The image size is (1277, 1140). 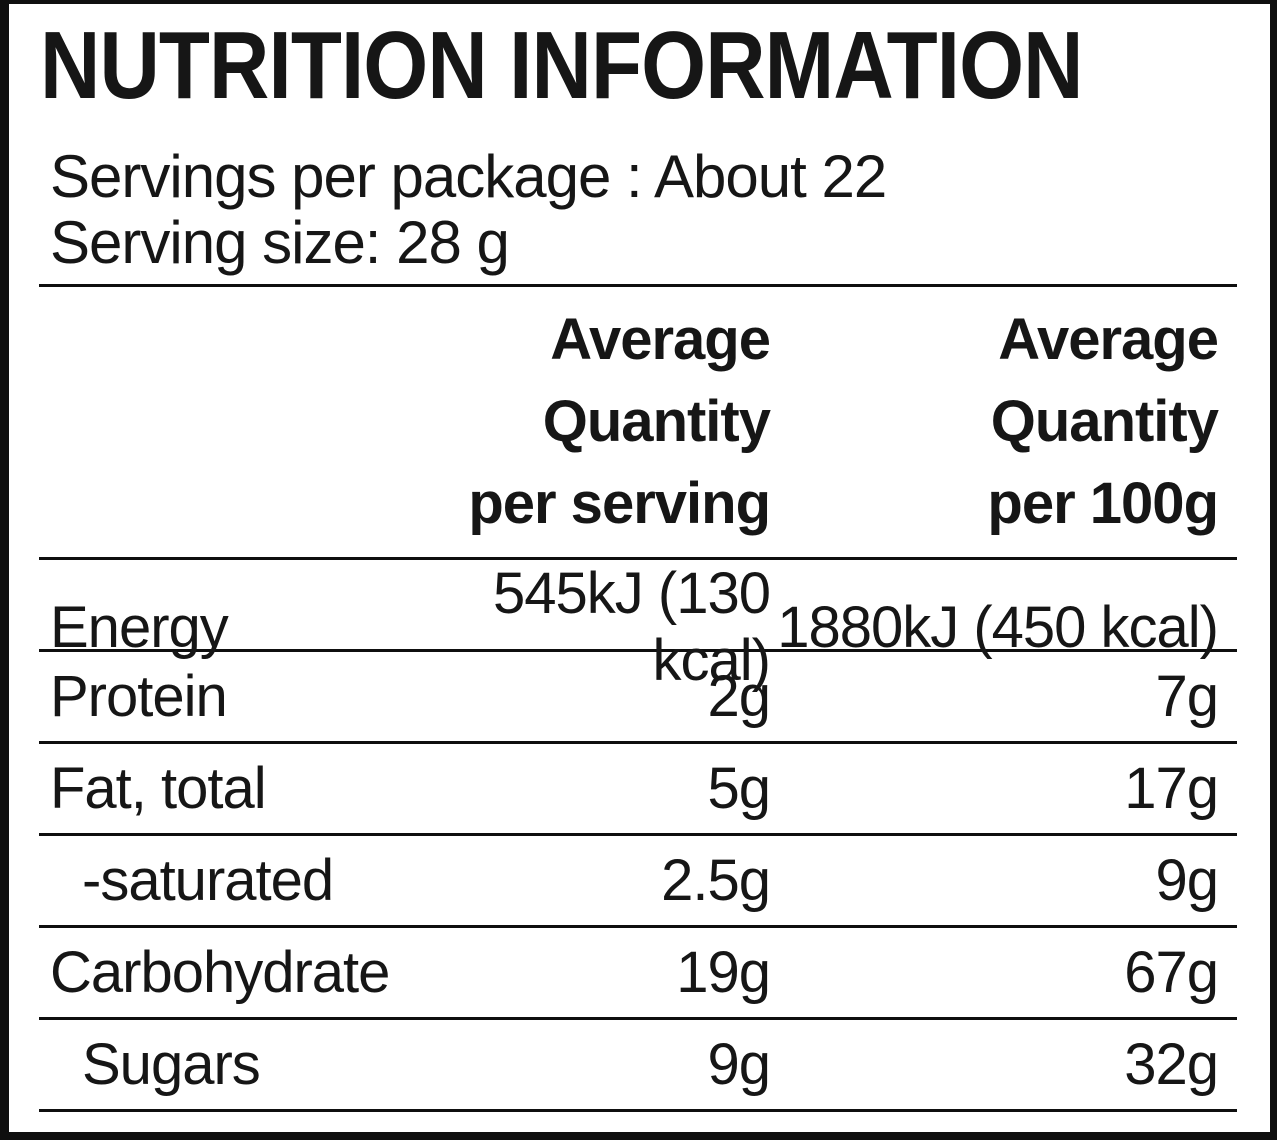 I want to click on column-header-per-100g: Average Quantity per 100g, so click(x=994, y=422).